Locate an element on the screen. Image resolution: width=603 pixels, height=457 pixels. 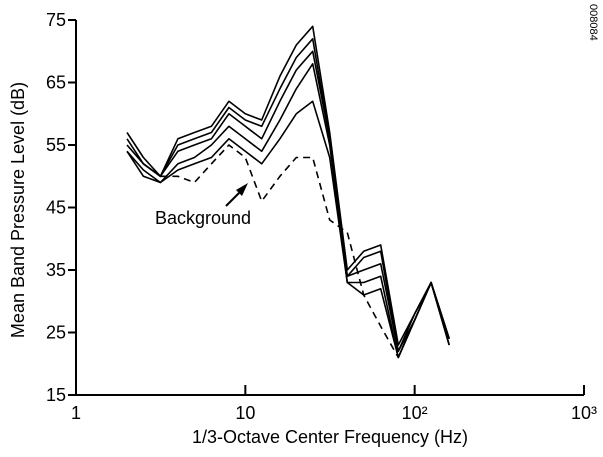
y-tick-label: 25 is located at coordinates (56, 333).